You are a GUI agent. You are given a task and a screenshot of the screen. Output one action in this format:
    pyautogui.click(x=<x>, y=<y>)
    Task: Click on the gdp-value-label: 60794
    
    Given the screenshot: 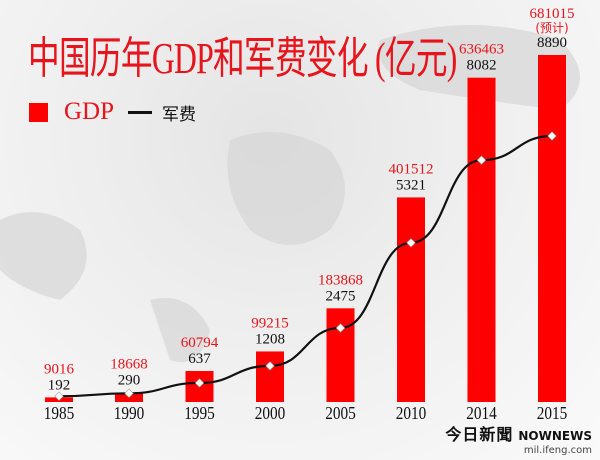 What is the action you would take?
    pyautogui.click(x=200, y=343)
    